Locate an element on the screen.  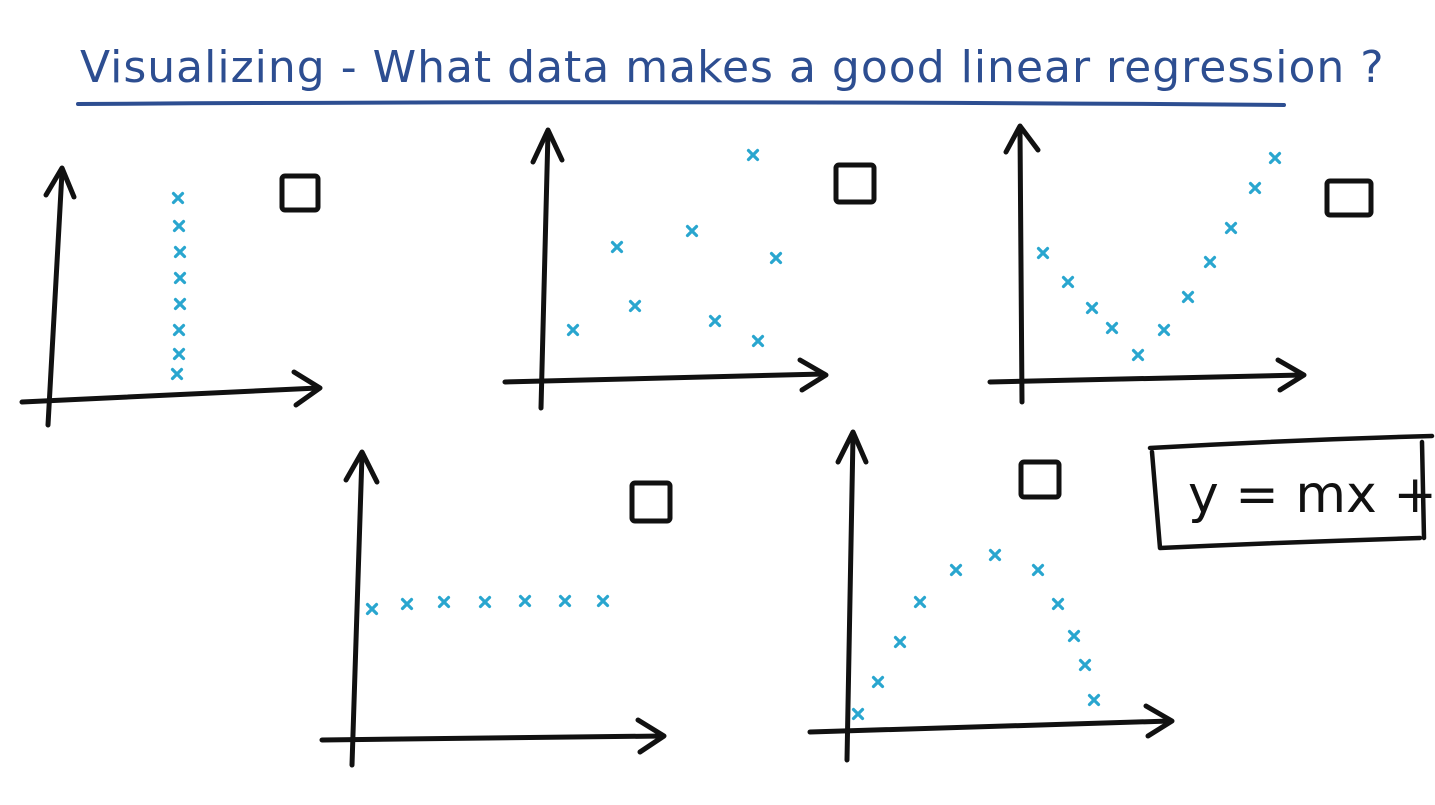
plot-random-scatter is located at coordinates (689, 269).